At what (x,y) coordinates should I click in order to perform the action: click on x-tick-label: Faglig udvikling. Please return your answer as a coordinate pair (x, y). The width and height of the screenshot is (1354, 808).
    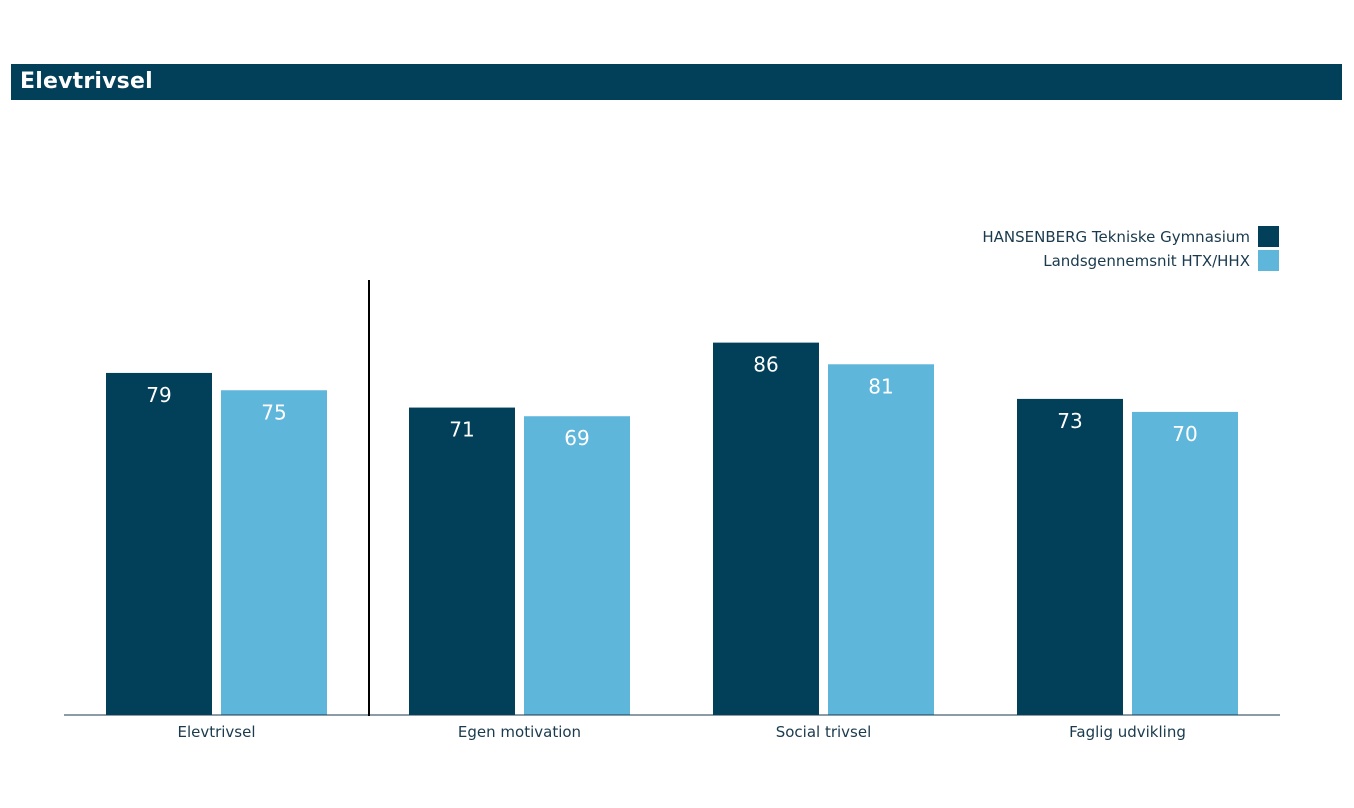
    Looking at the image, I should click on (1127, 732).